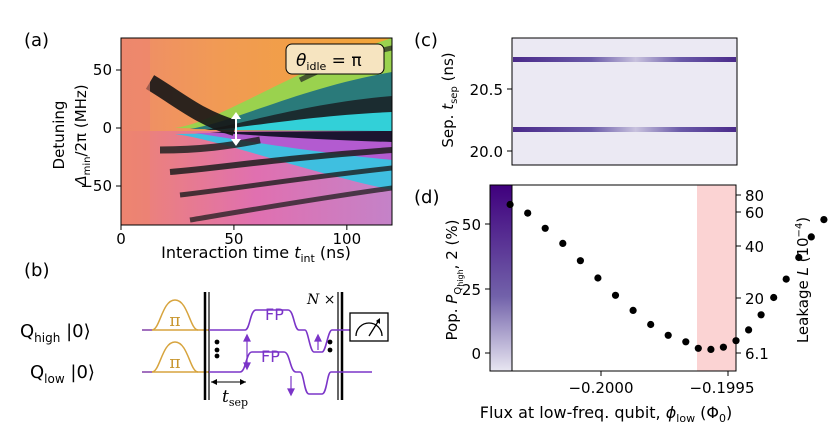  Describe the element at coordinates (233, 239) in the screenshot. I see `a-xtick-label: 50` at that location.